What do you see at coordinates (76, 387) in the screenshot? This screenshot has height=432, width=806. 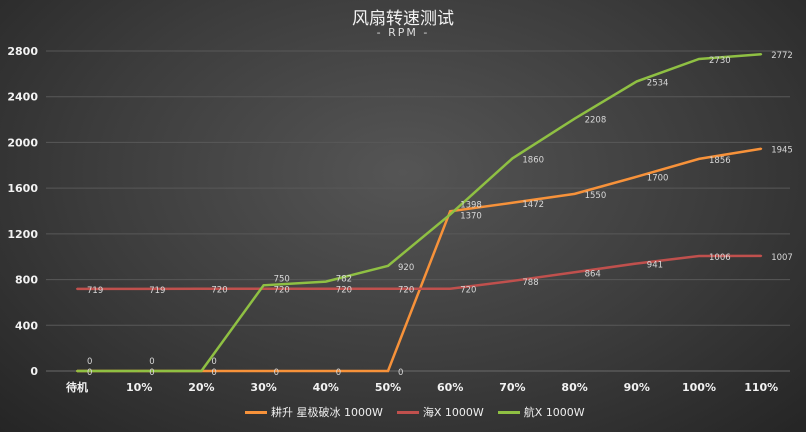 I see `x-tick-label: 待机` at bounding box center [76, 387].